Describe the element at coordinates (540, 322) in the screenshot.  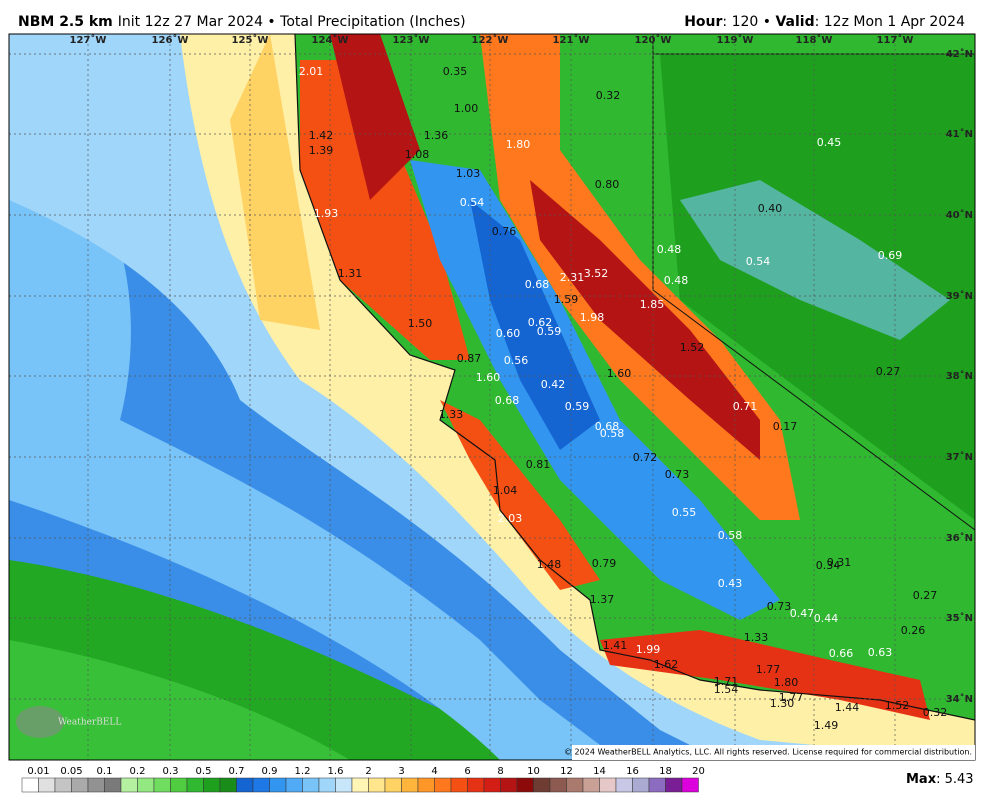
I see `point-value: 0.62` at that location.